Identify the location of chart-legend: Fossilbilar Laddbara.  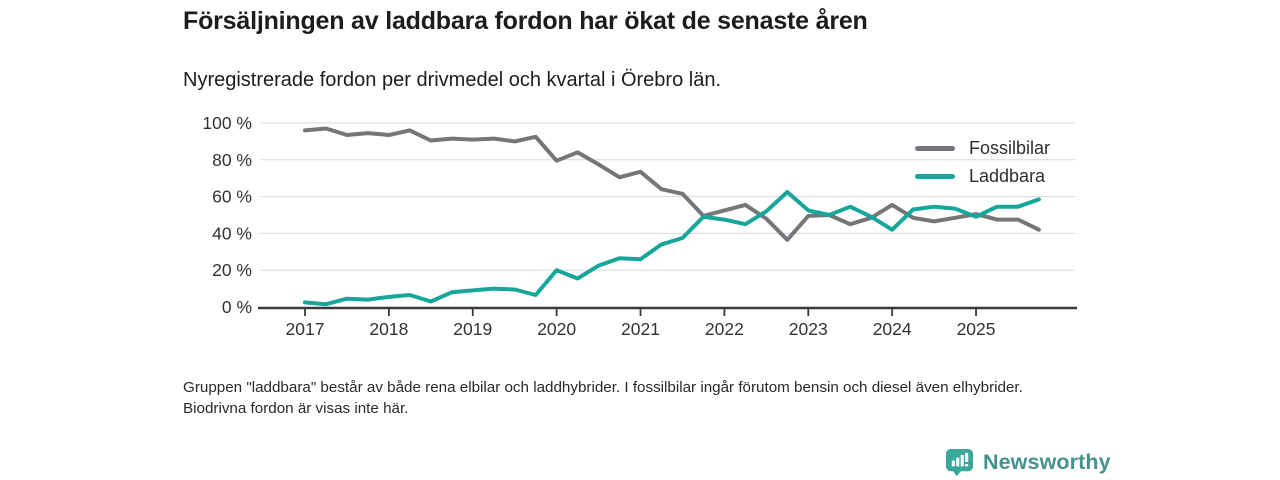
(982, 162).